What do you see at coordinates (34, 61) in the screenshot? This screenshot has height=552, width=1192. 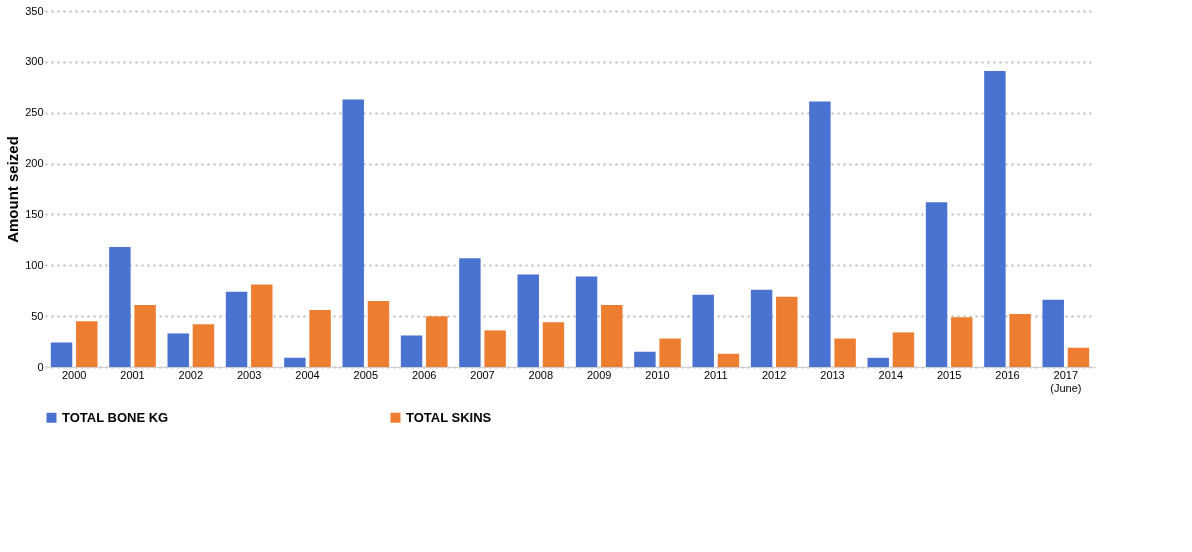 I see `y-tick-label: 300` at bounding box center [34, 61].